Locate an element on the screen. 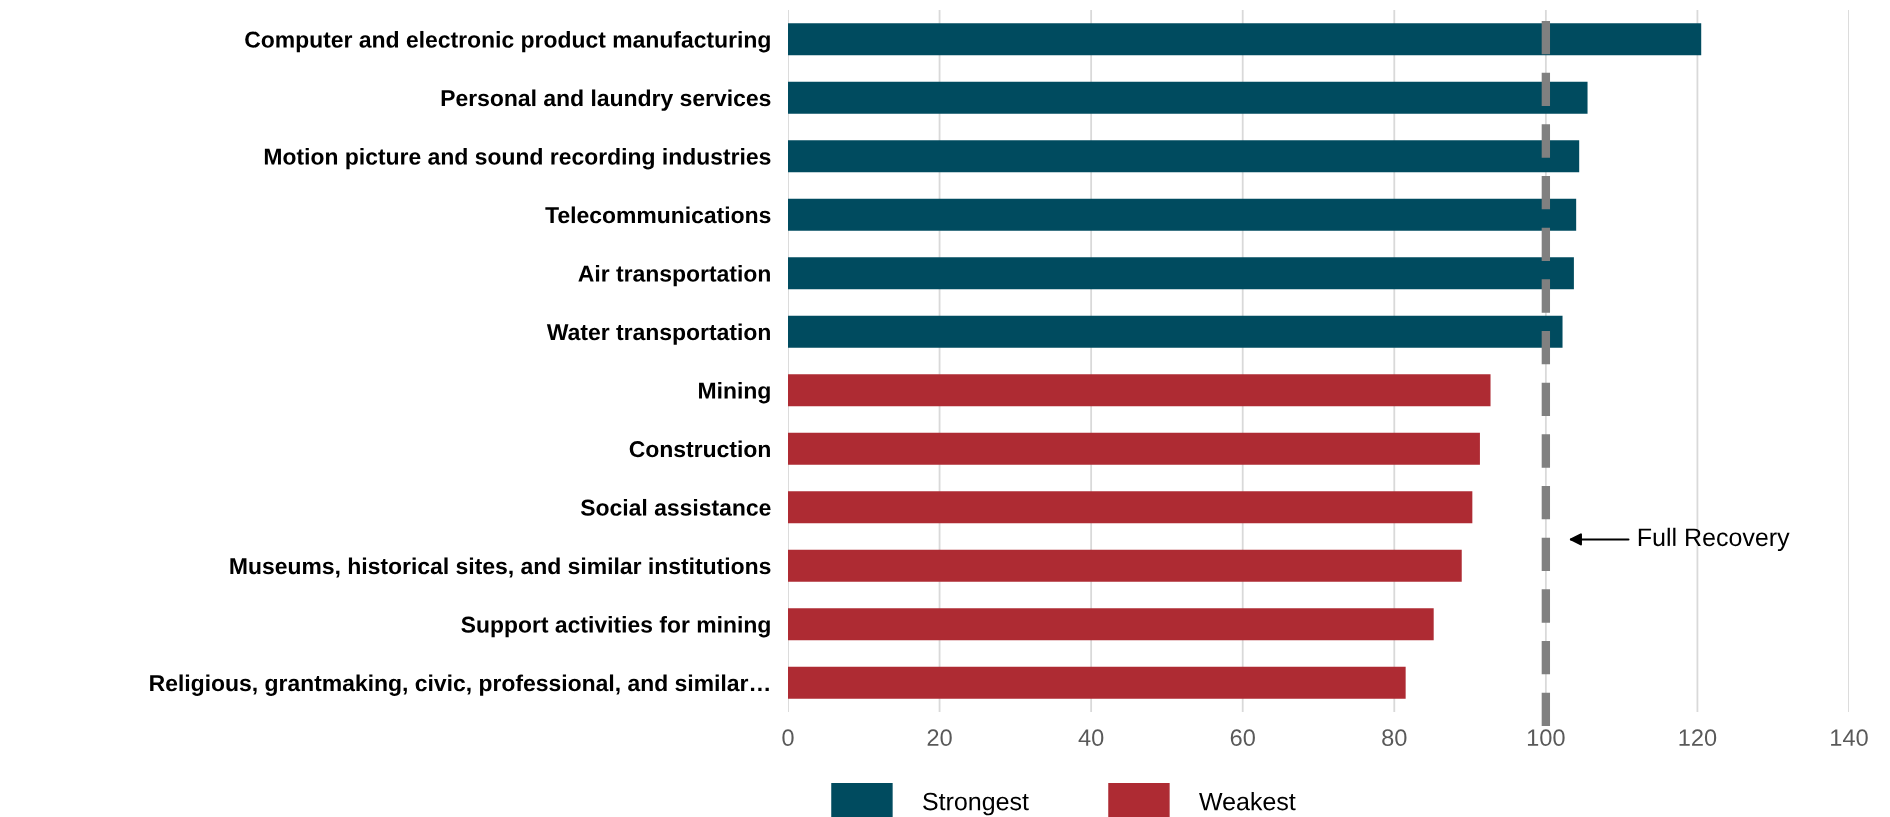  y-tick-label: Motion picture and sound recording industries is located at coordinates (517, 158).